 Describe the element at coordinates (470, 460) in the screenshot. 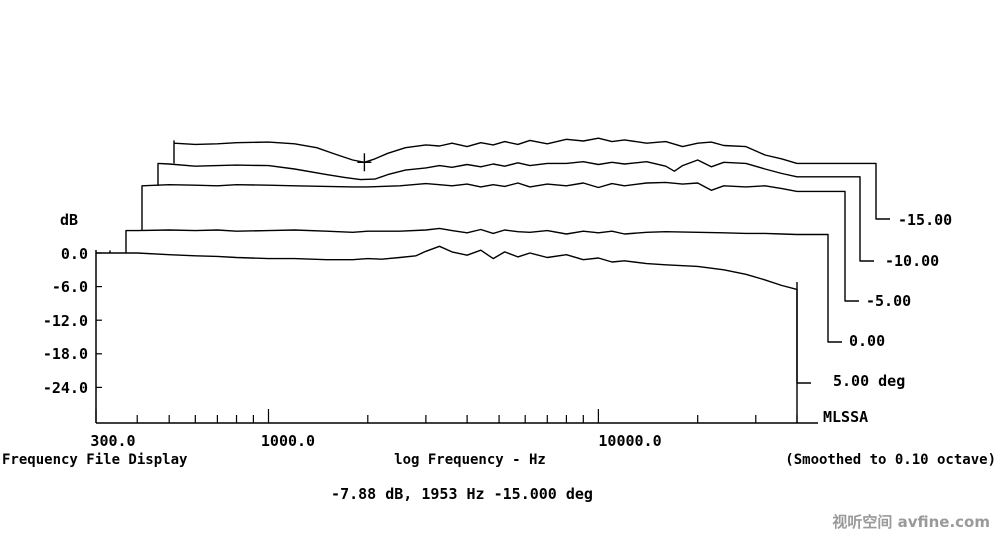

I see `x-axis-label: log Frequency - Hz` at that location.